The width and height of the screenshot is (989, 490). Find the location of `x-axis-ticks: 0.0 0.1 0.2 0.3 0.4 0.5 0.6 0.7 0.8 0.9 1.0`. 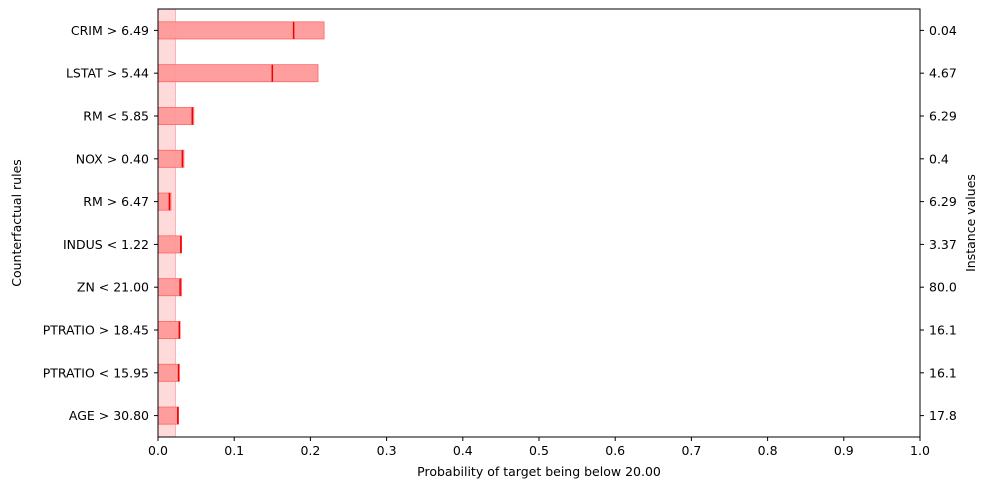

x-axis-ticks: 0.0 0.1 0.2 0.3 0.4 0.5 0.6 0.7 0.8 0.9 1.0 is located at coordinates (539, 447).